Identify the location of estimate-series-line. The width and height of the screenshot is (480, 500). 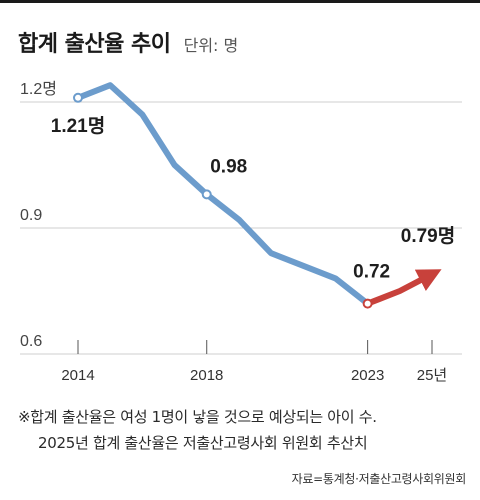
(404, 288).